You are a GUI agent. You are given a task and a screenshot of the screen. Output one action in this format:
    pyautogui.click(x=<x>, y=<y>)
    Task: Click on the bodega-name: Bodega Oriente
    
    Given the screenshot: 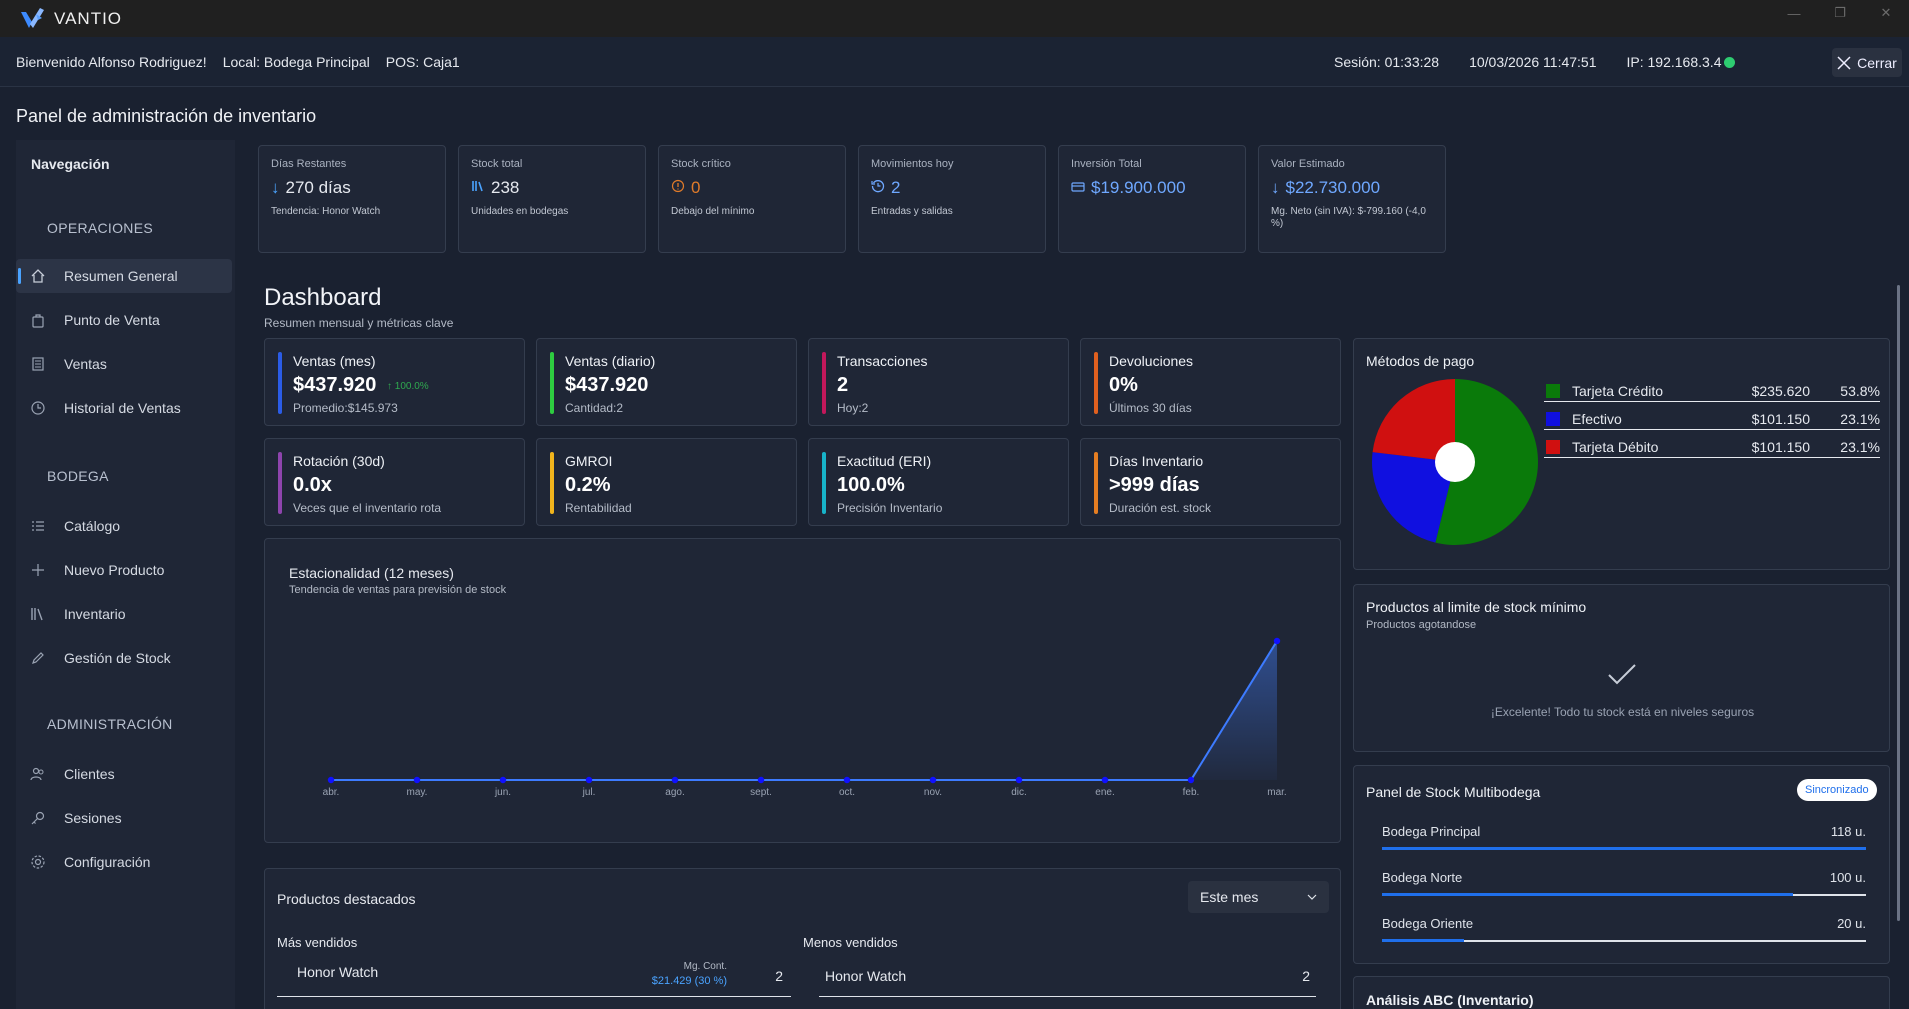 What is the action you would take?
    pyautogui.click(x=1428, y=923)
    